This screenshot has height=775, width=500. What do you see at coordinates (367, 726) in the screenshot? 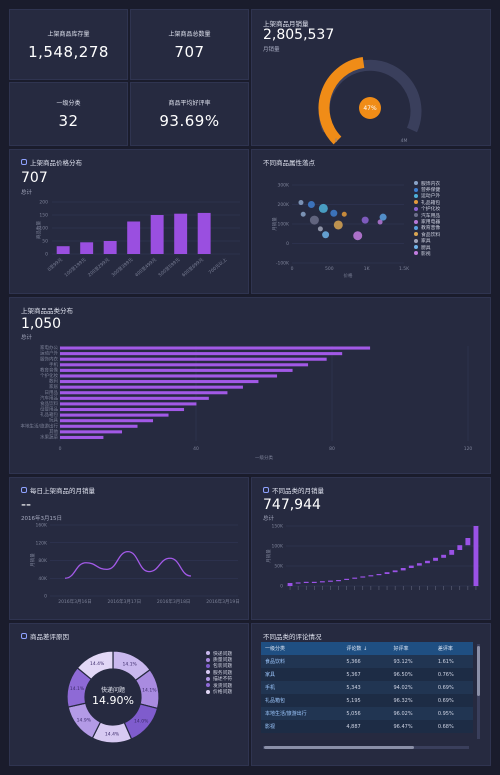
I see `table-row: 影视 4,887 96.47% 0.68%` at bounding box center [367, 726].